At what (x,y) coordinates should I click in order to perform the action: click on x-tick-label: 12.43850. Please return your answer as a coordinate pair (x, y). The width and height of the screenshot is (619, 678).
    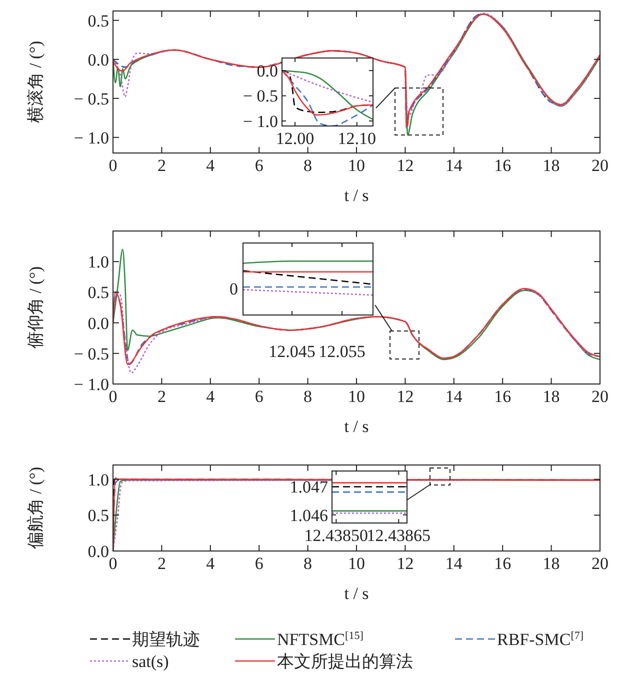
    Looking at the image, I should click on (336, 535).